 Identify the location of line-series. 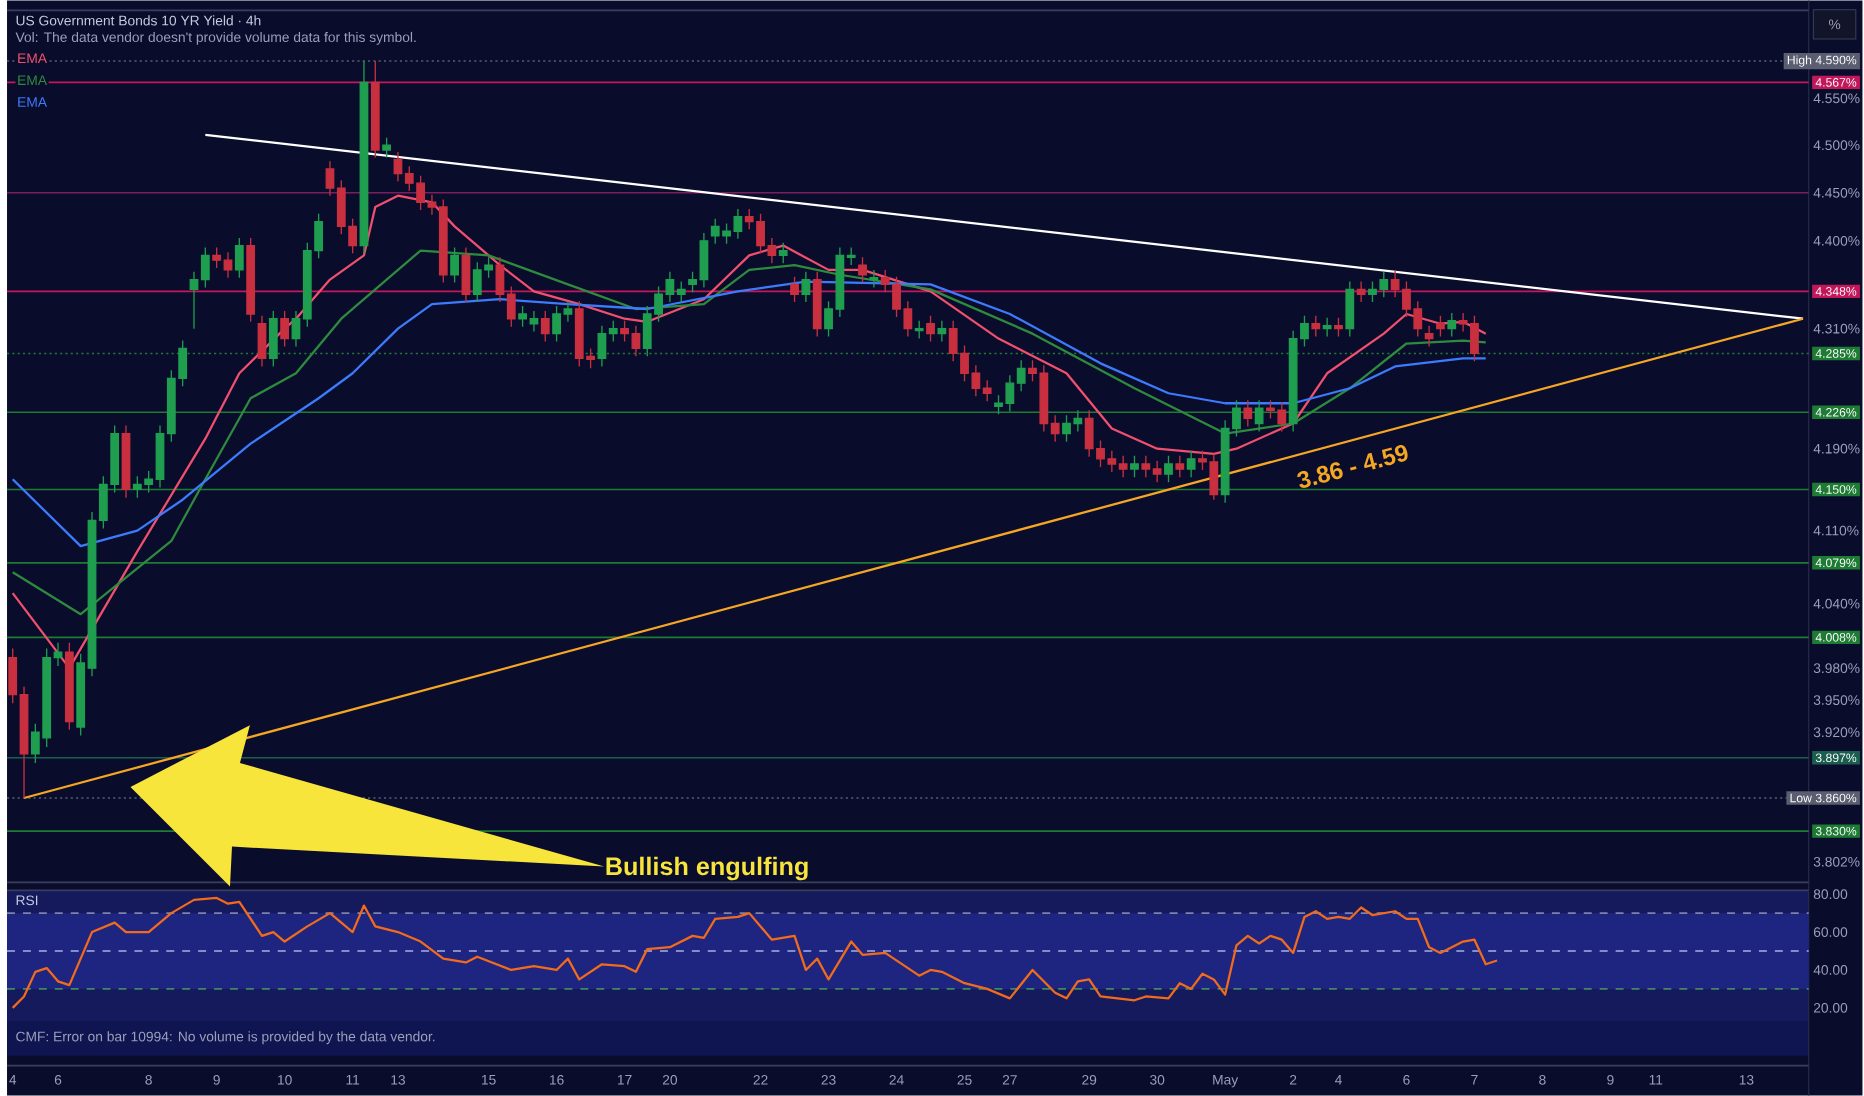
(755, 952).